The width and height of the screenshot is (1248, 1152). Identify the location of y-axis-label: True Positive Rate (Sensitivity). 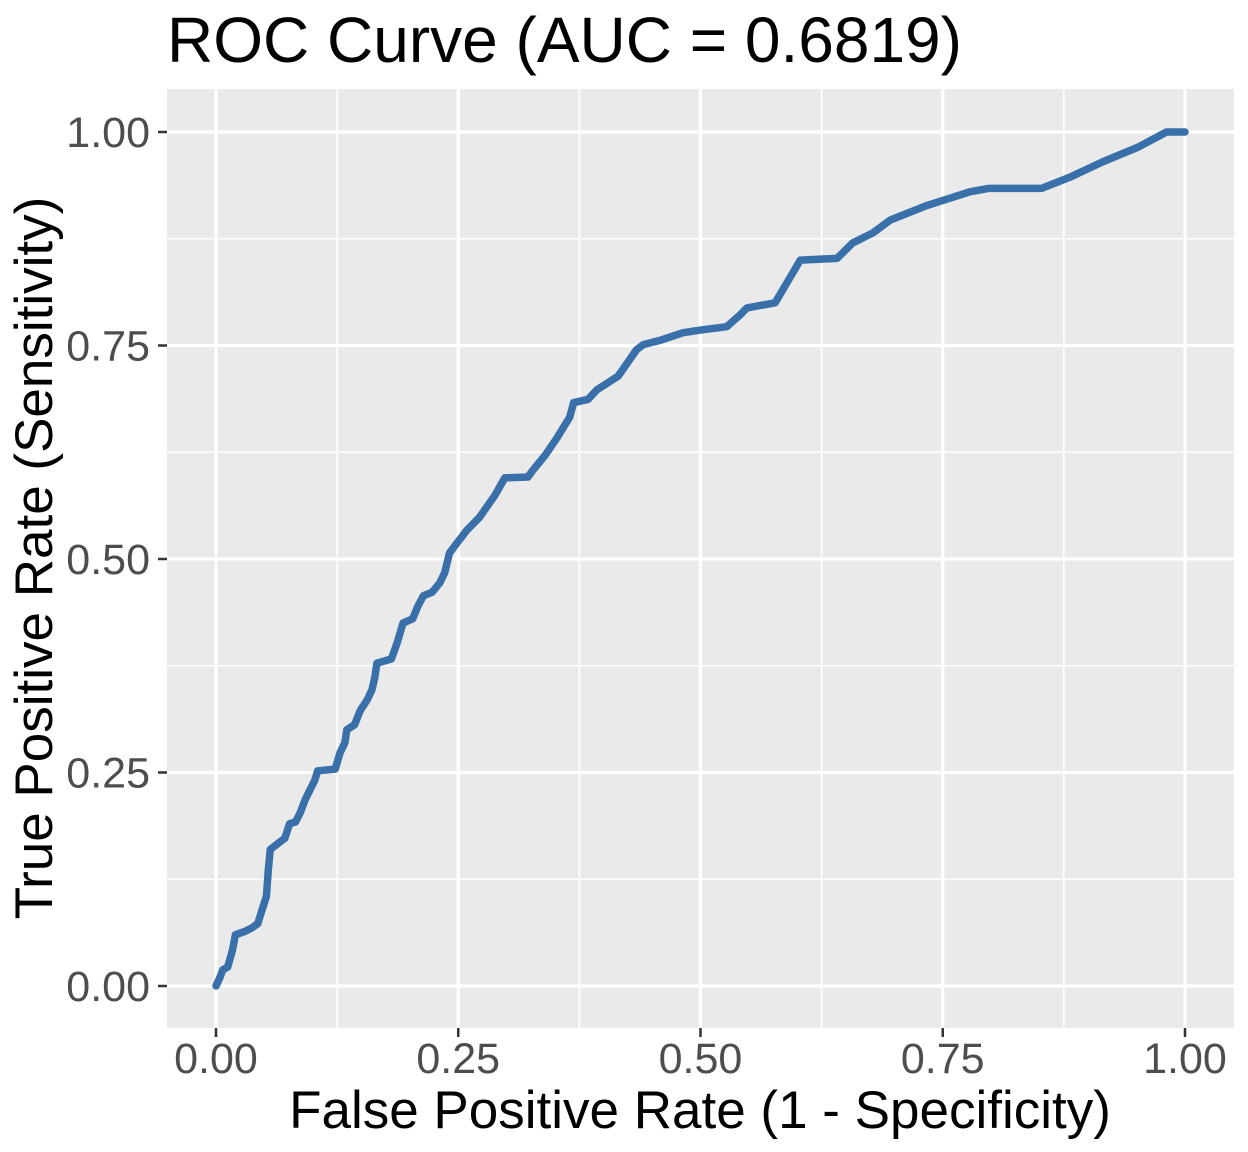
(34, 558).